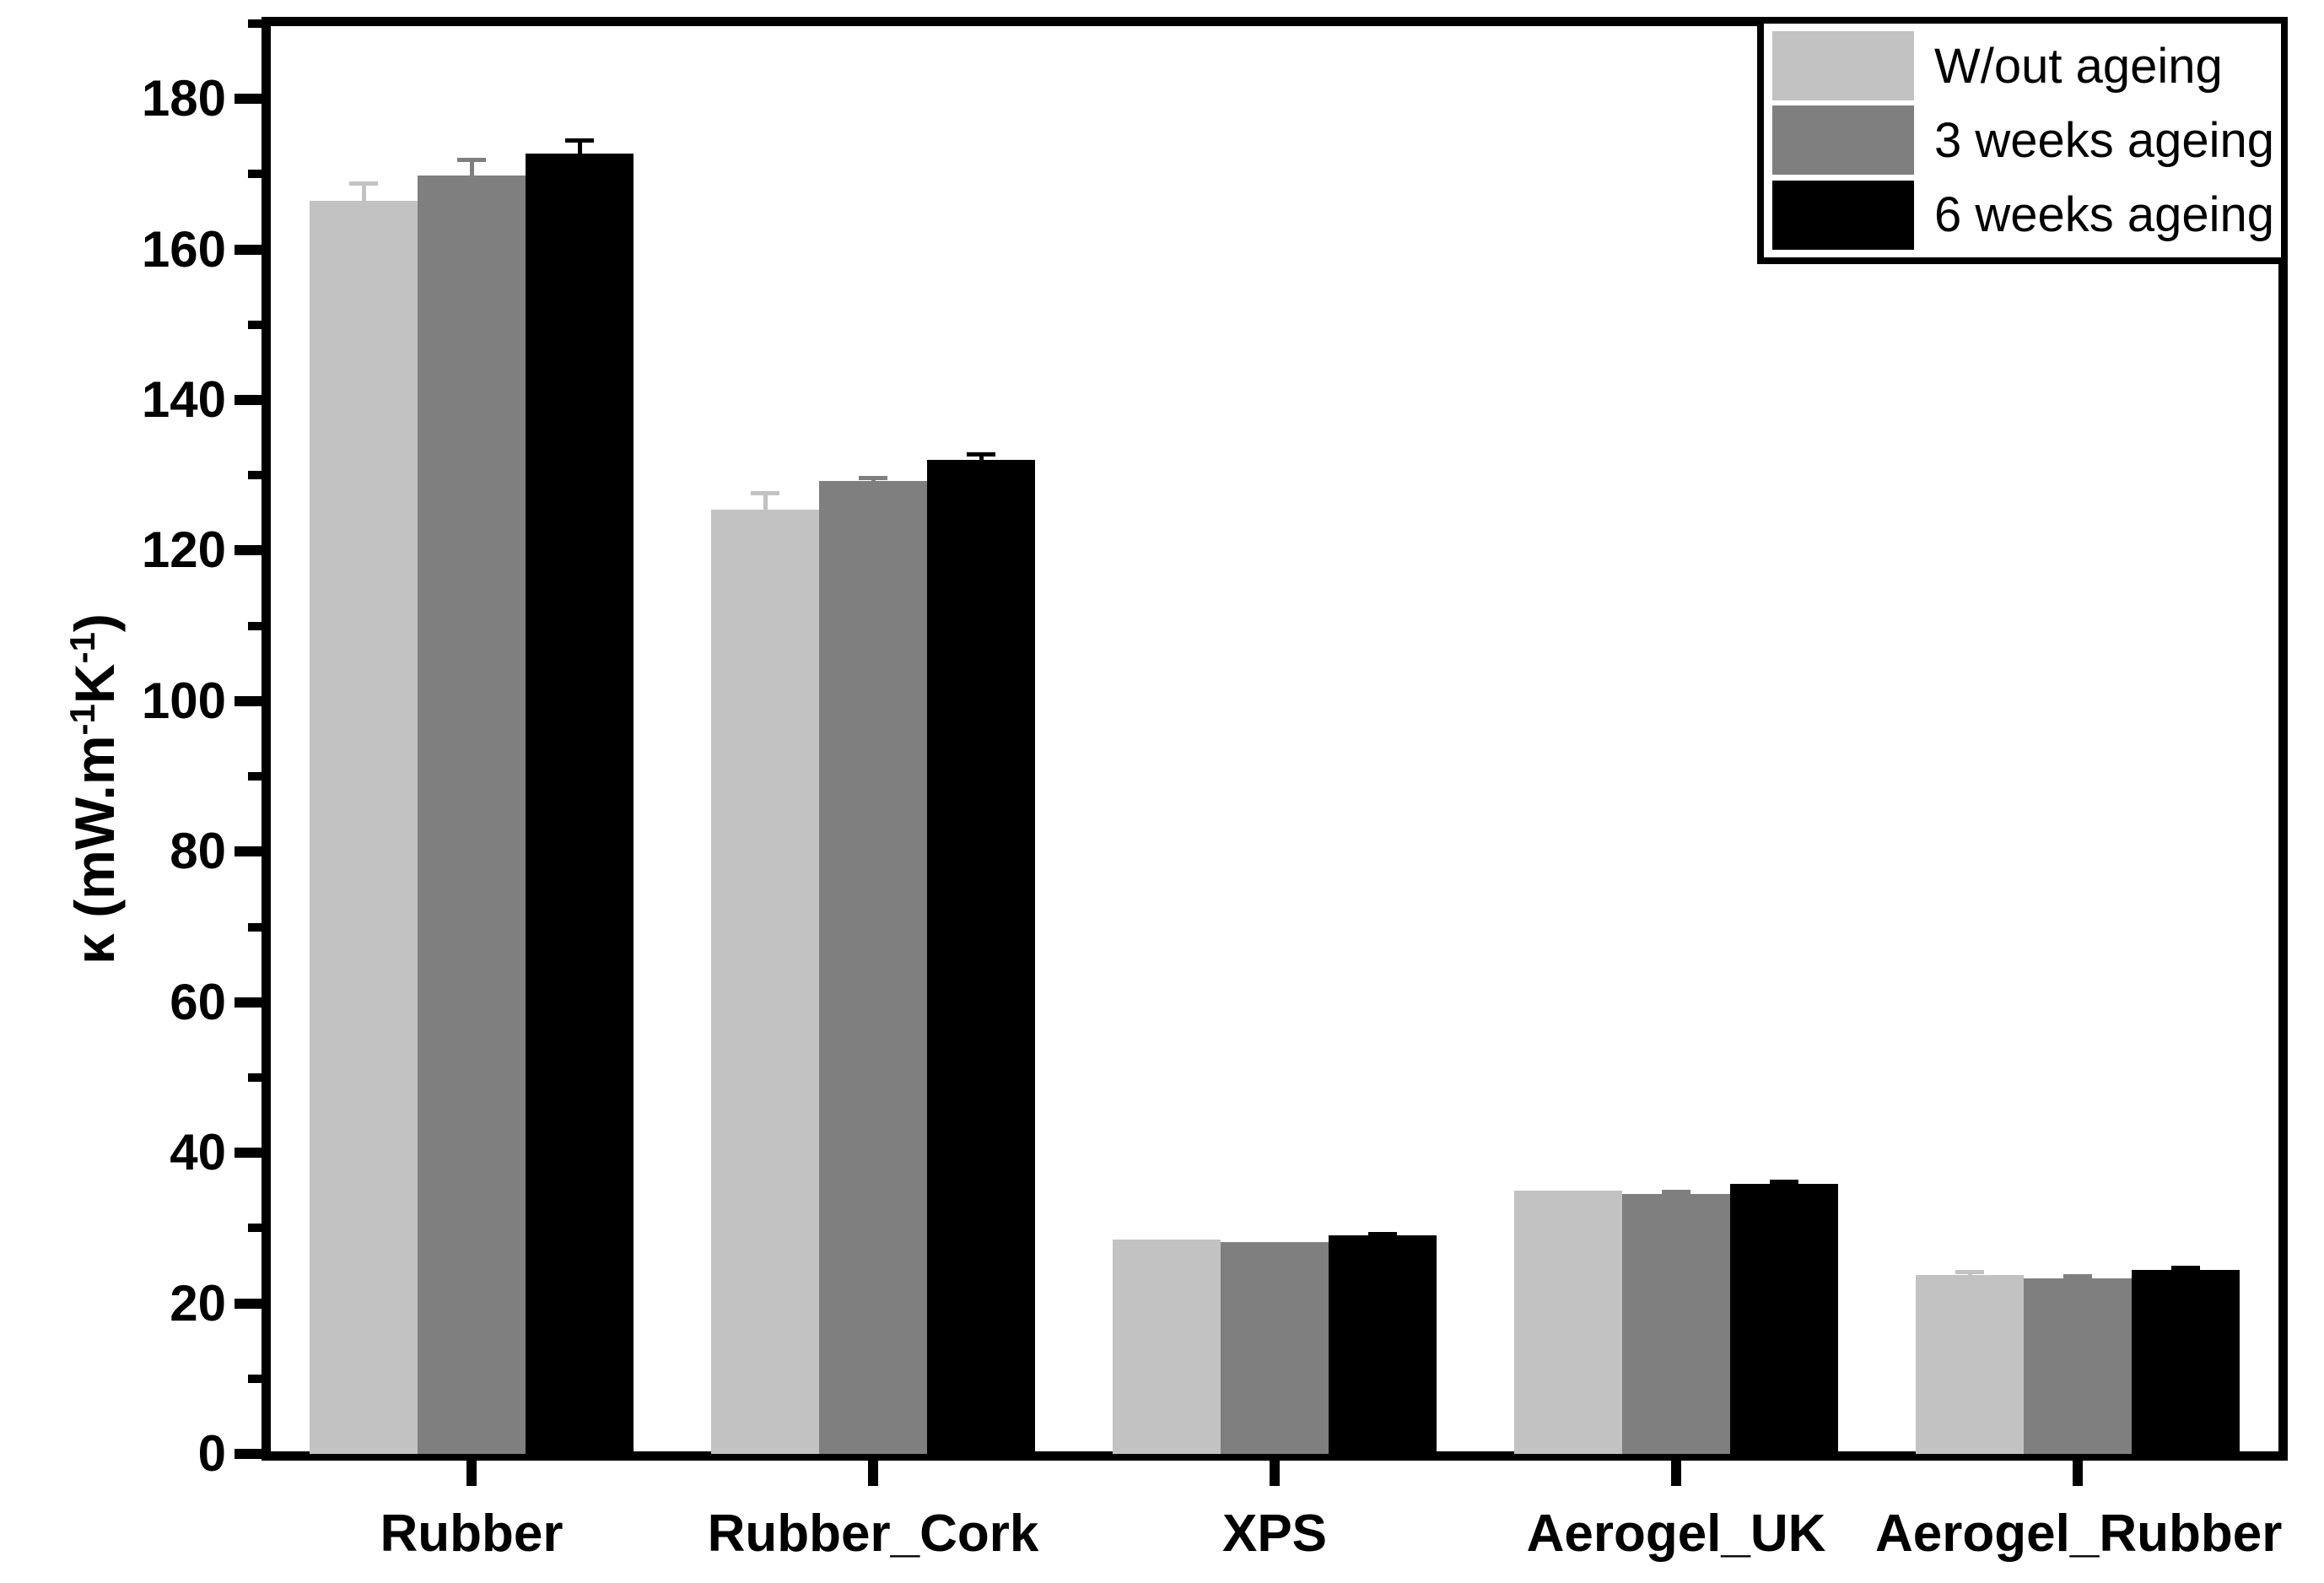 The height and width of the screenshot is (1583, 2324). Describe the element at coordinates (873, 1473) in the screenshot. I see `x-tick-rubber-cork` at that location.